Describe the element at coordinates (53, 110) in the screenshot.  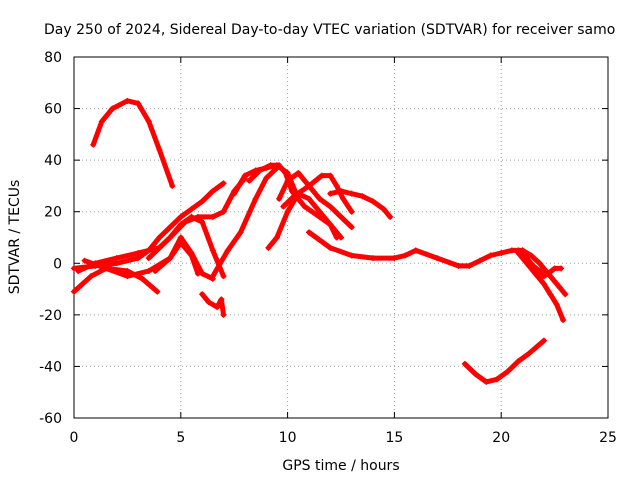
I see `y-tick-label: 60` at that location.